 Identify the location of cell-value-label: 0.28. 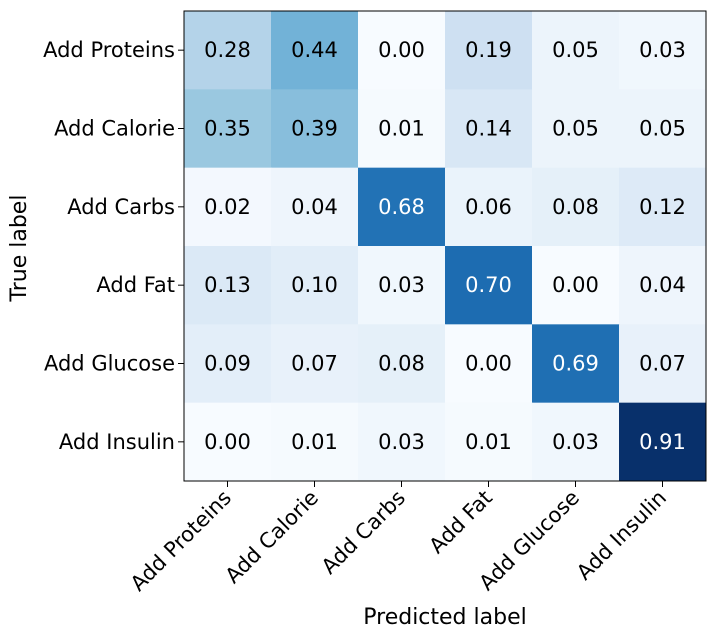
(227, 50).